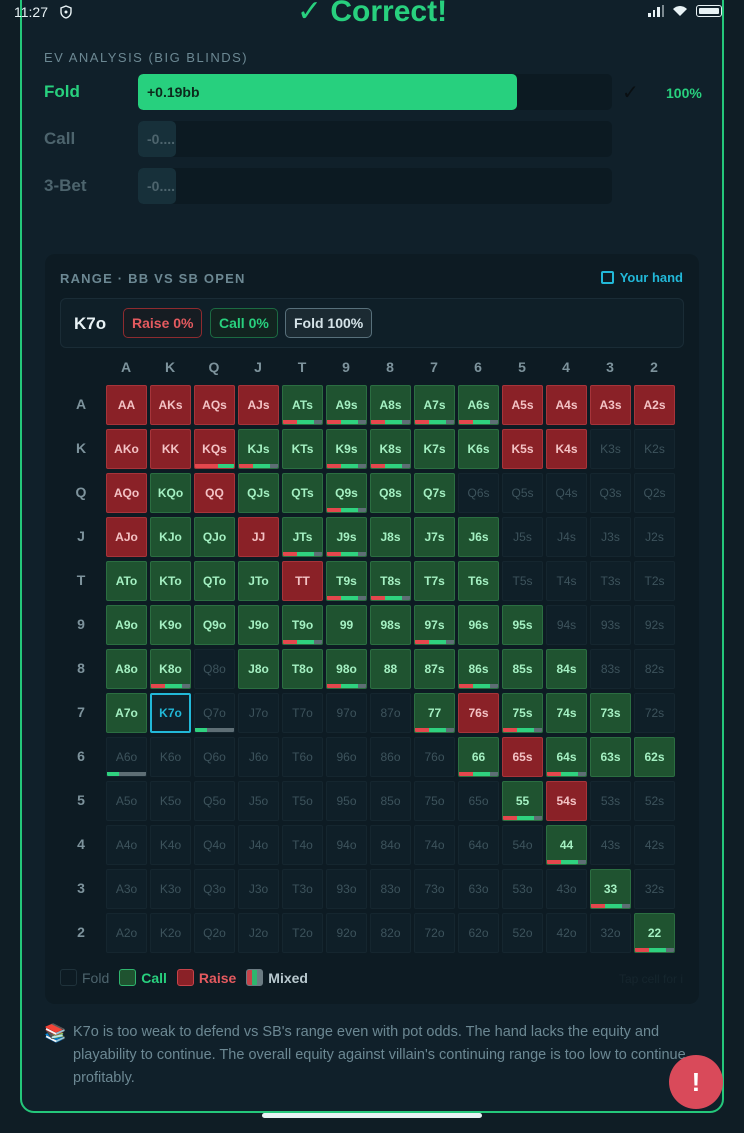 The image size is (744, 1133). I want to click on range-cell: K9s, so click(346, 449).